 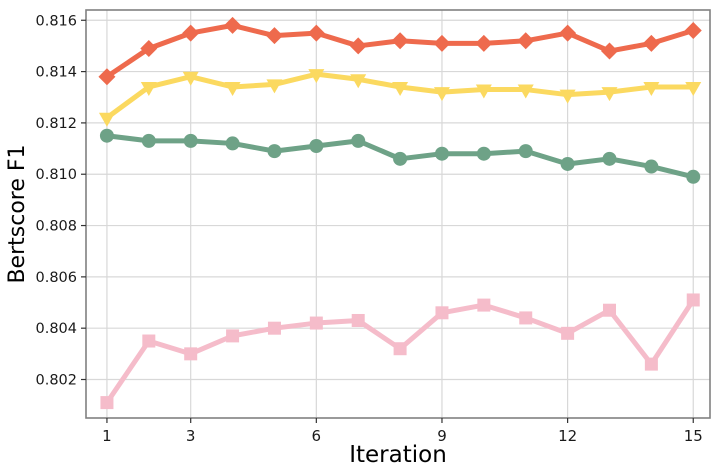 What do you see at coordinates (56, 381) in the screenshot?
I see `y-tick-label: 0.802` at bounding box center [56, 381].